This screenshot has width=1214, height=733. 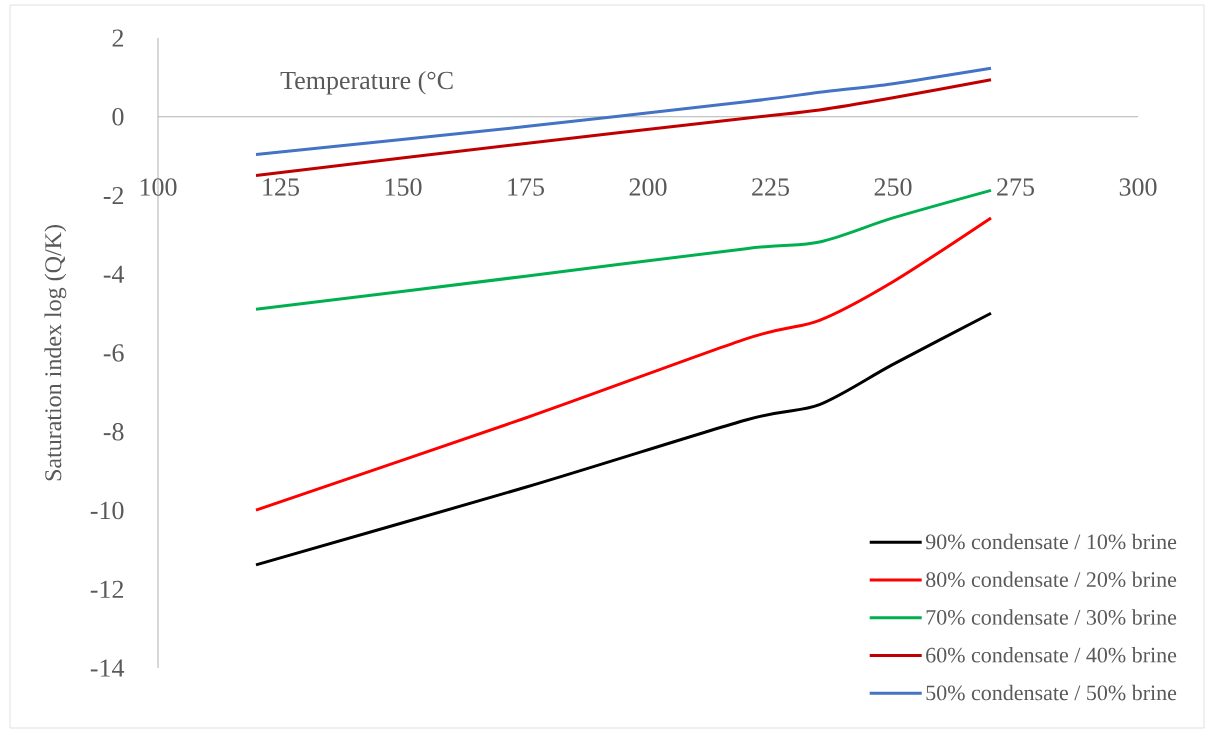 I want to click on y-tick-label: 2, so click(x=118, y=38).